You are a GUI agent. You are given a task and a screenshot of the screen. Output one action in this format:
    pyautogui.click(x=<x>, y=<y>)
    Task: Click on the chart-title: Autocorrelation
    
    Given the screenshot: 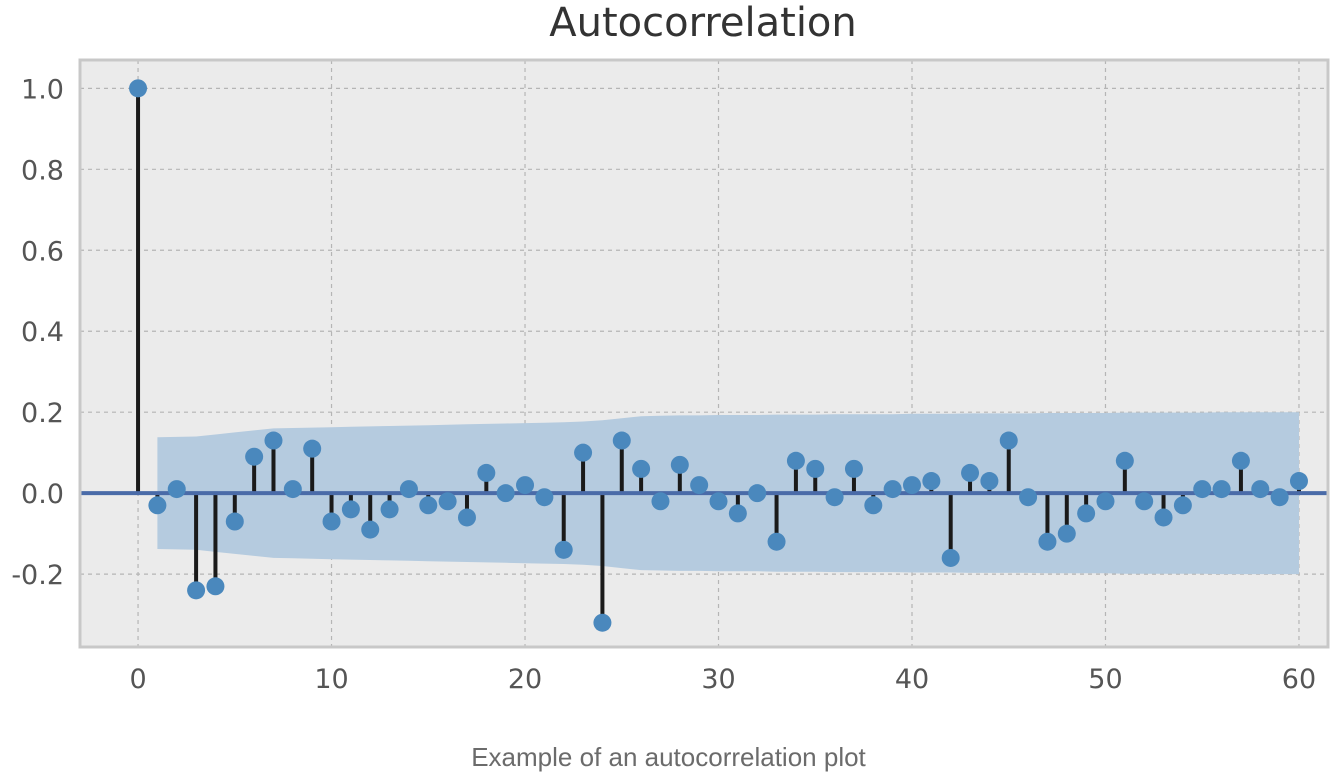 What is the action you would take?
    pyautogui.click(x=703, y=23)
    